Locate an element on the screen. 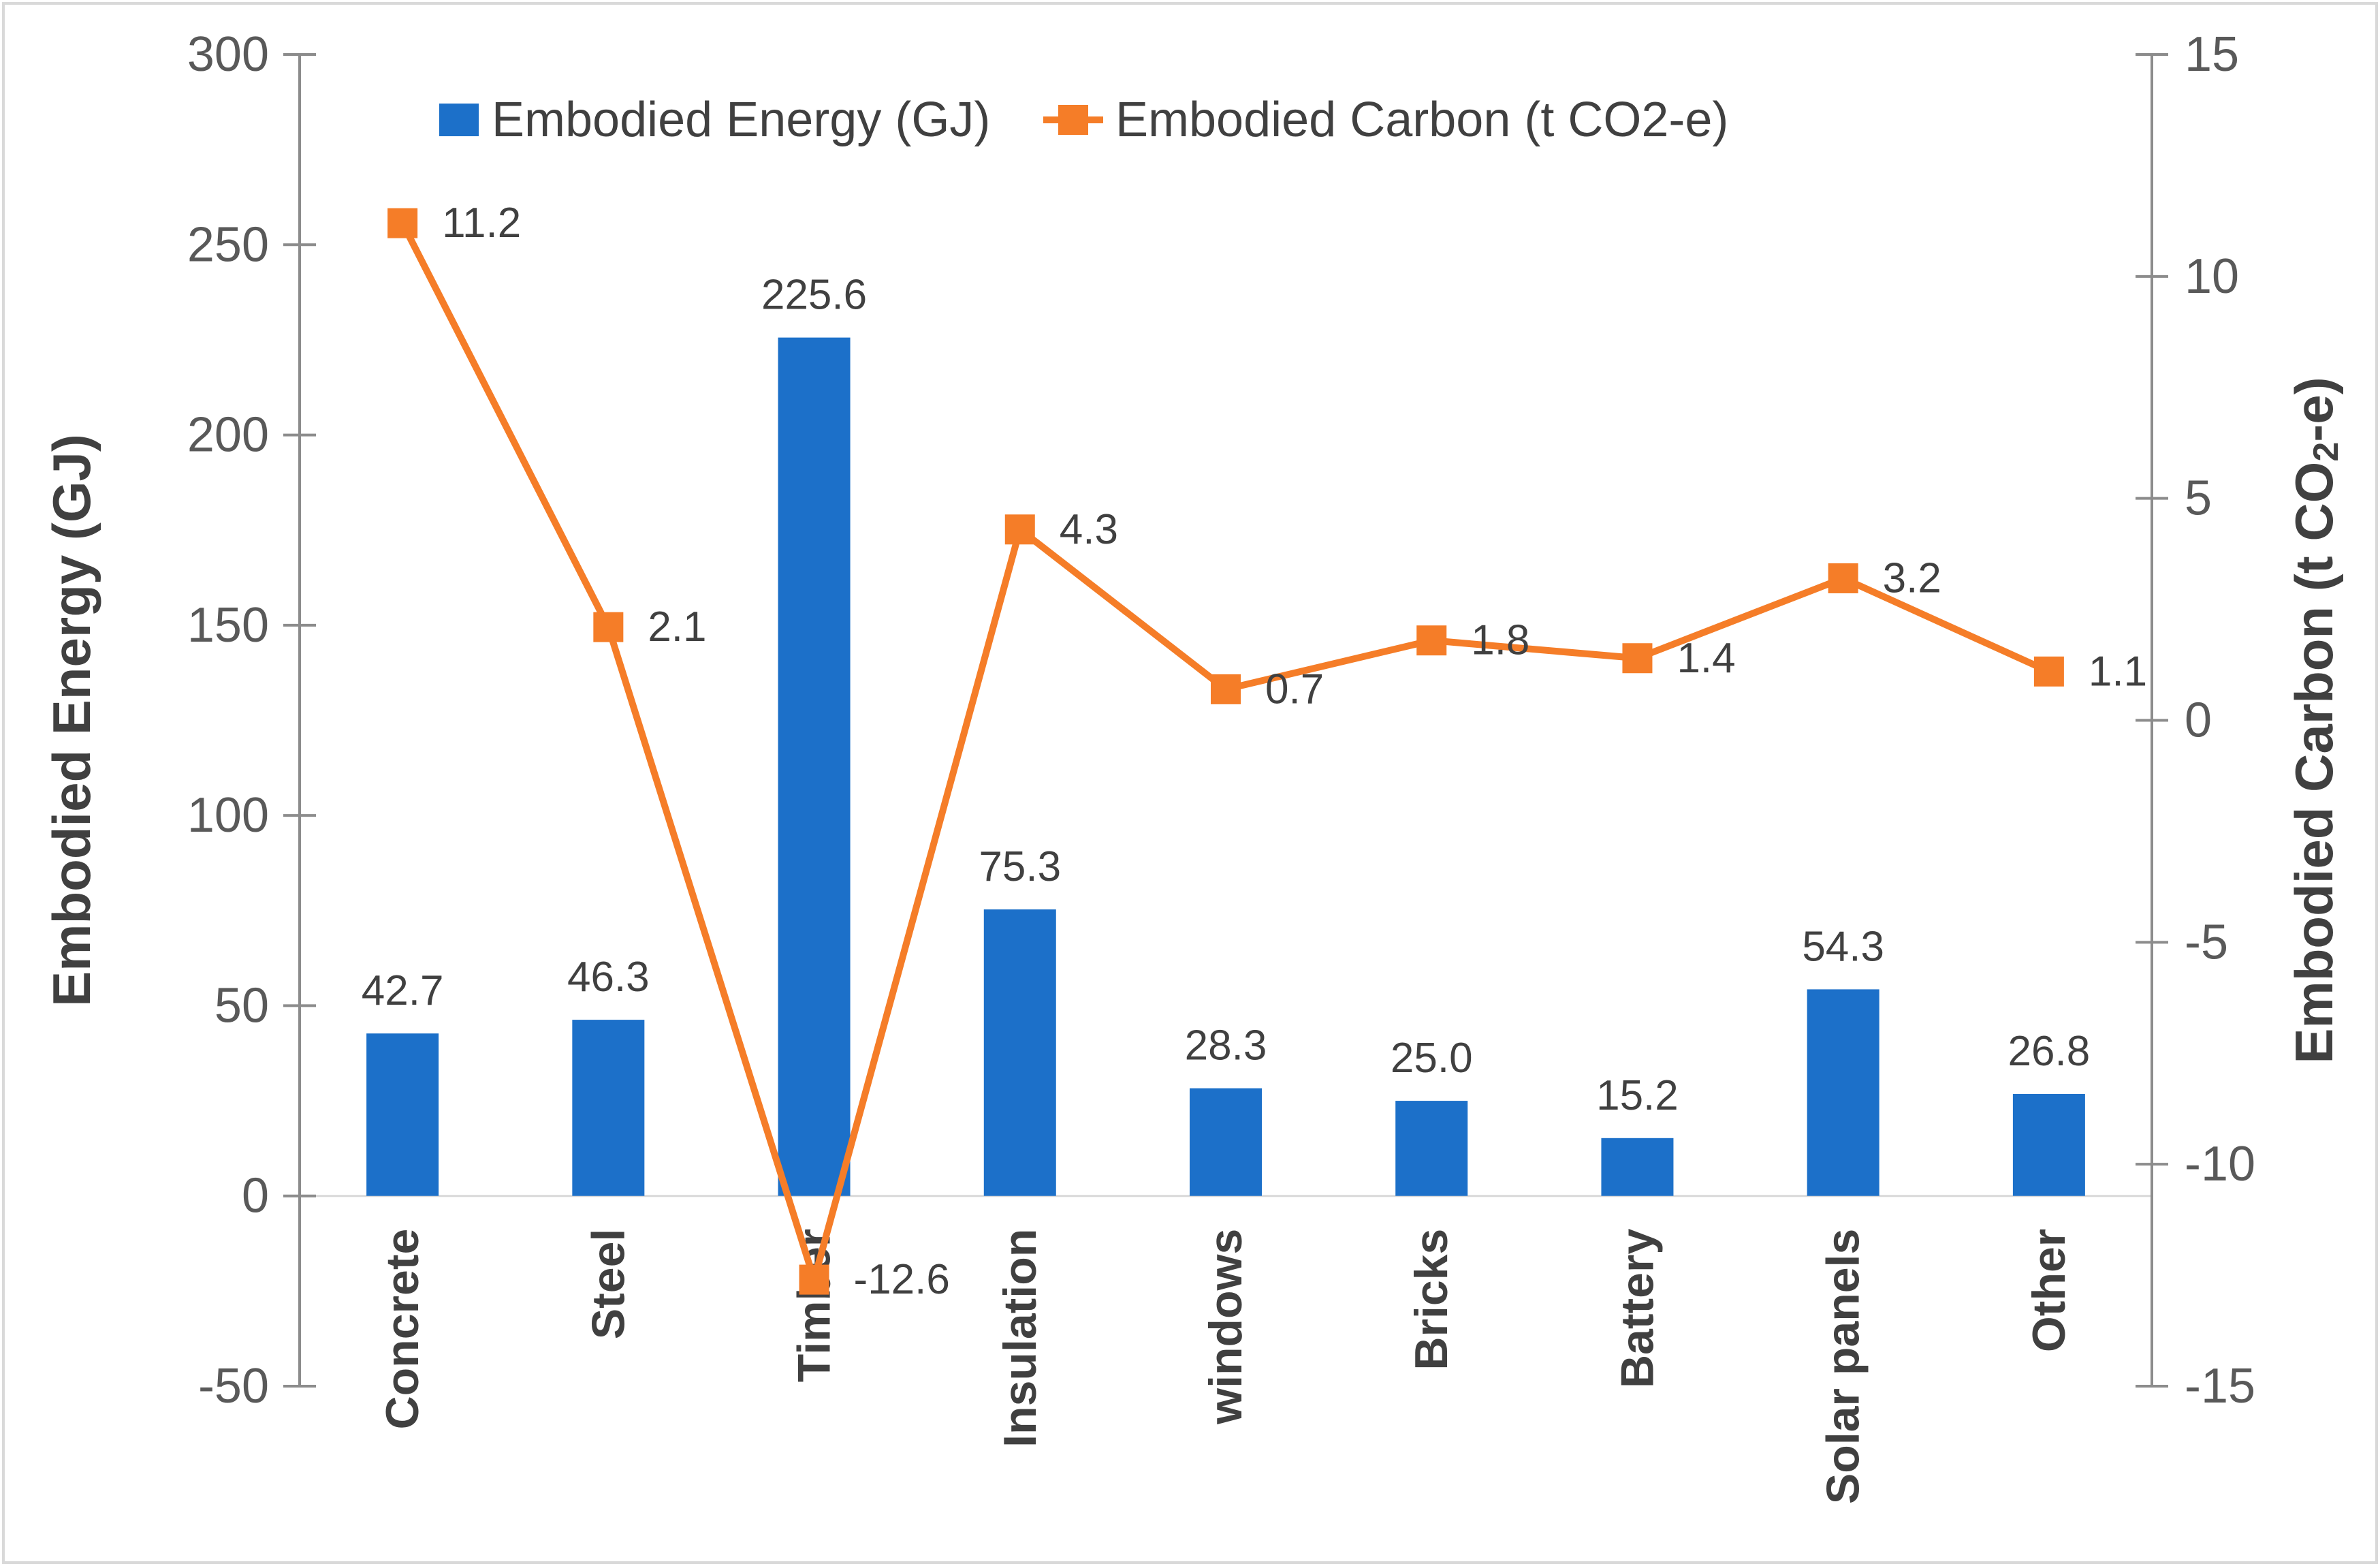 This screenshot has height=1566, width=2380. category-label-3: Insulation is located at coordinates (1020, 1338).